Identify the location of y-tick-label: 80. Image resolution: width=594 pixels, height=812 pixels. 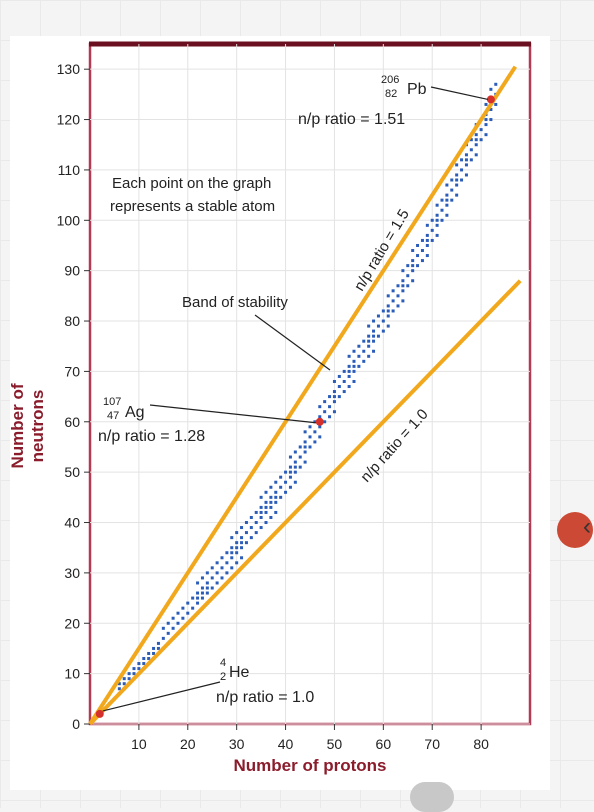
(72, 321).